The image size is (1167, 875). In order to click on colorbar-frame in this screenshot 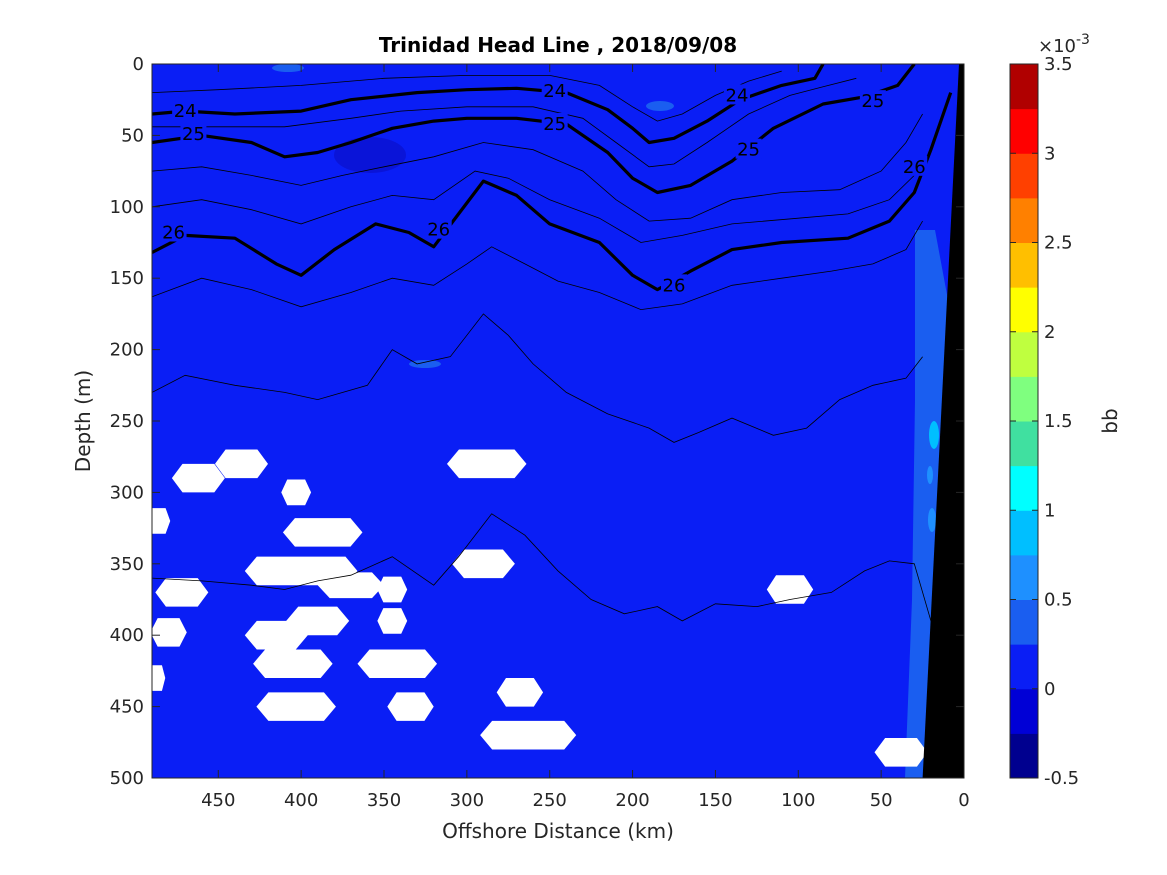, I will do `click(1024, 421)`.